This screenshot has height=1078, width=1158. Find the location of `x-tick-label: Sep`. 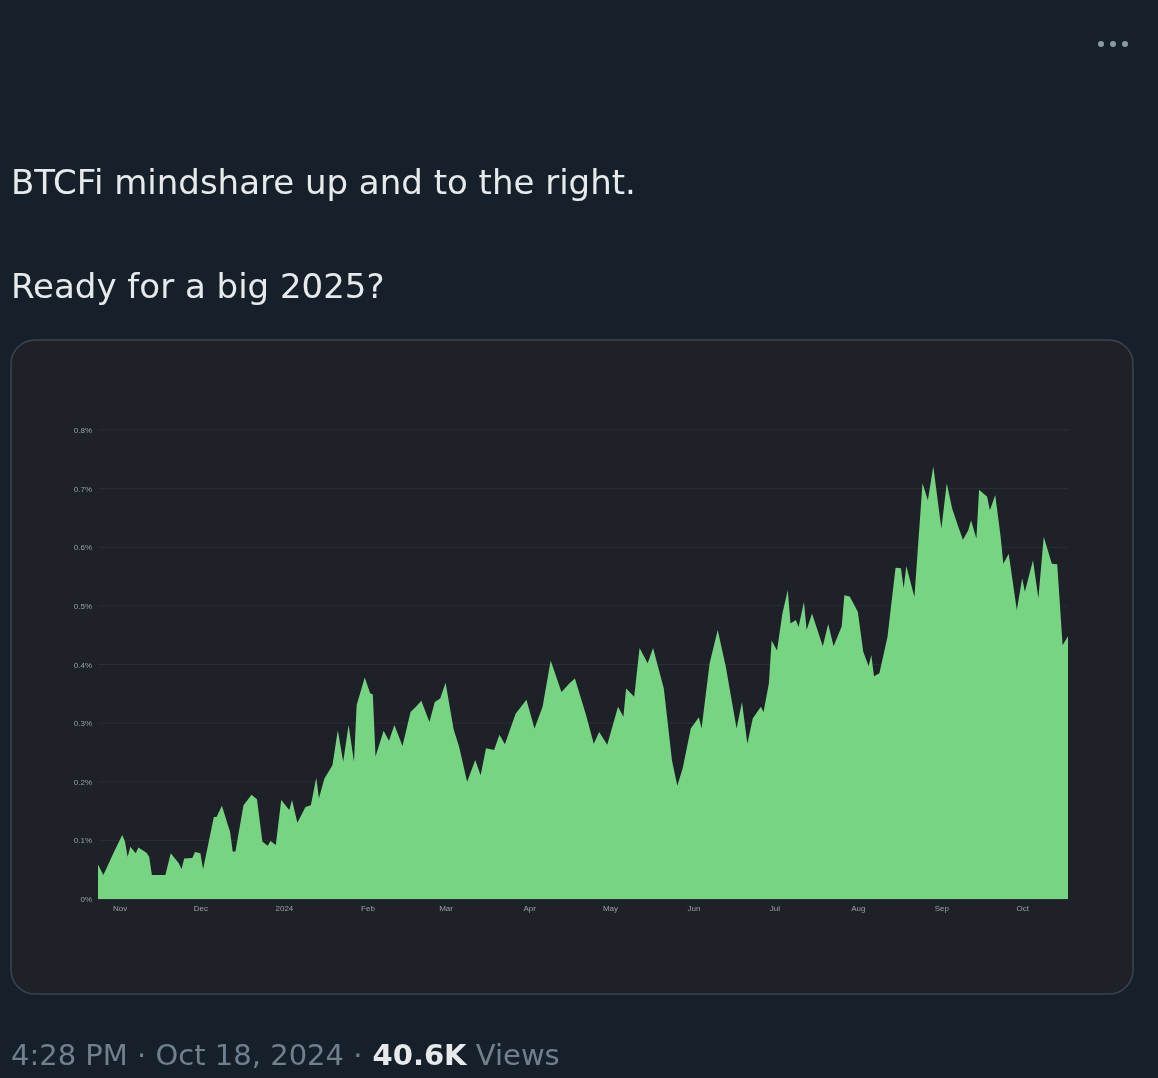

x-tick-label: Sep is located at coordinates (942, 908).